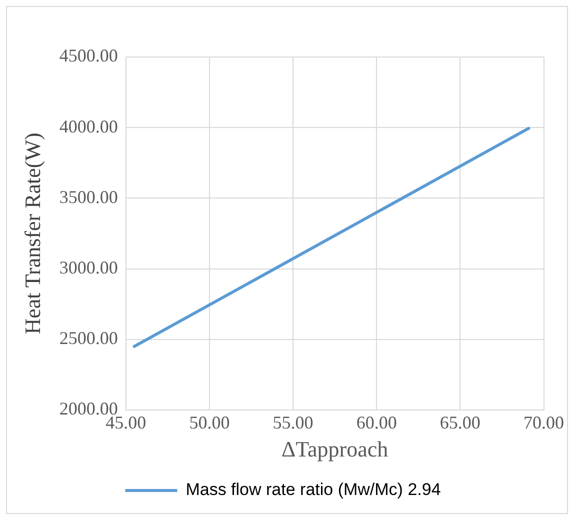 This screenshot has height=524, width=578. What do you see at coordinates (88, 56) in the screenshot?
I see `y-tick-label: 4500.00` at bounding box center [88, 56].